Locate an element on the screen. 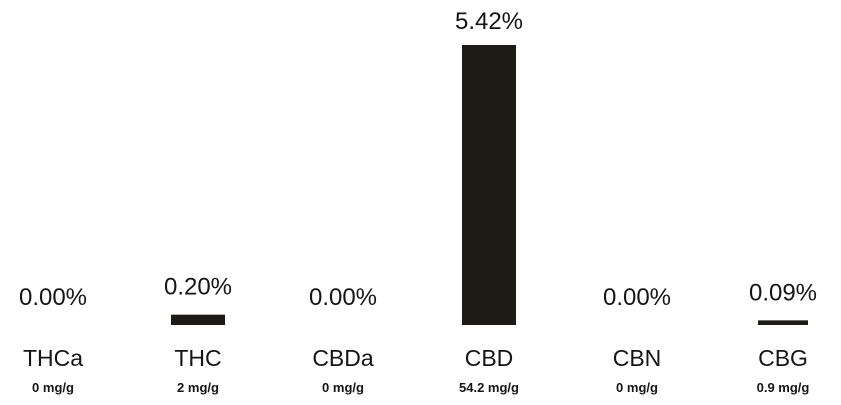 The width and height of the screenshot is (841, 405). value-label-thc: 0.20% is located at coordinates (198, 287).